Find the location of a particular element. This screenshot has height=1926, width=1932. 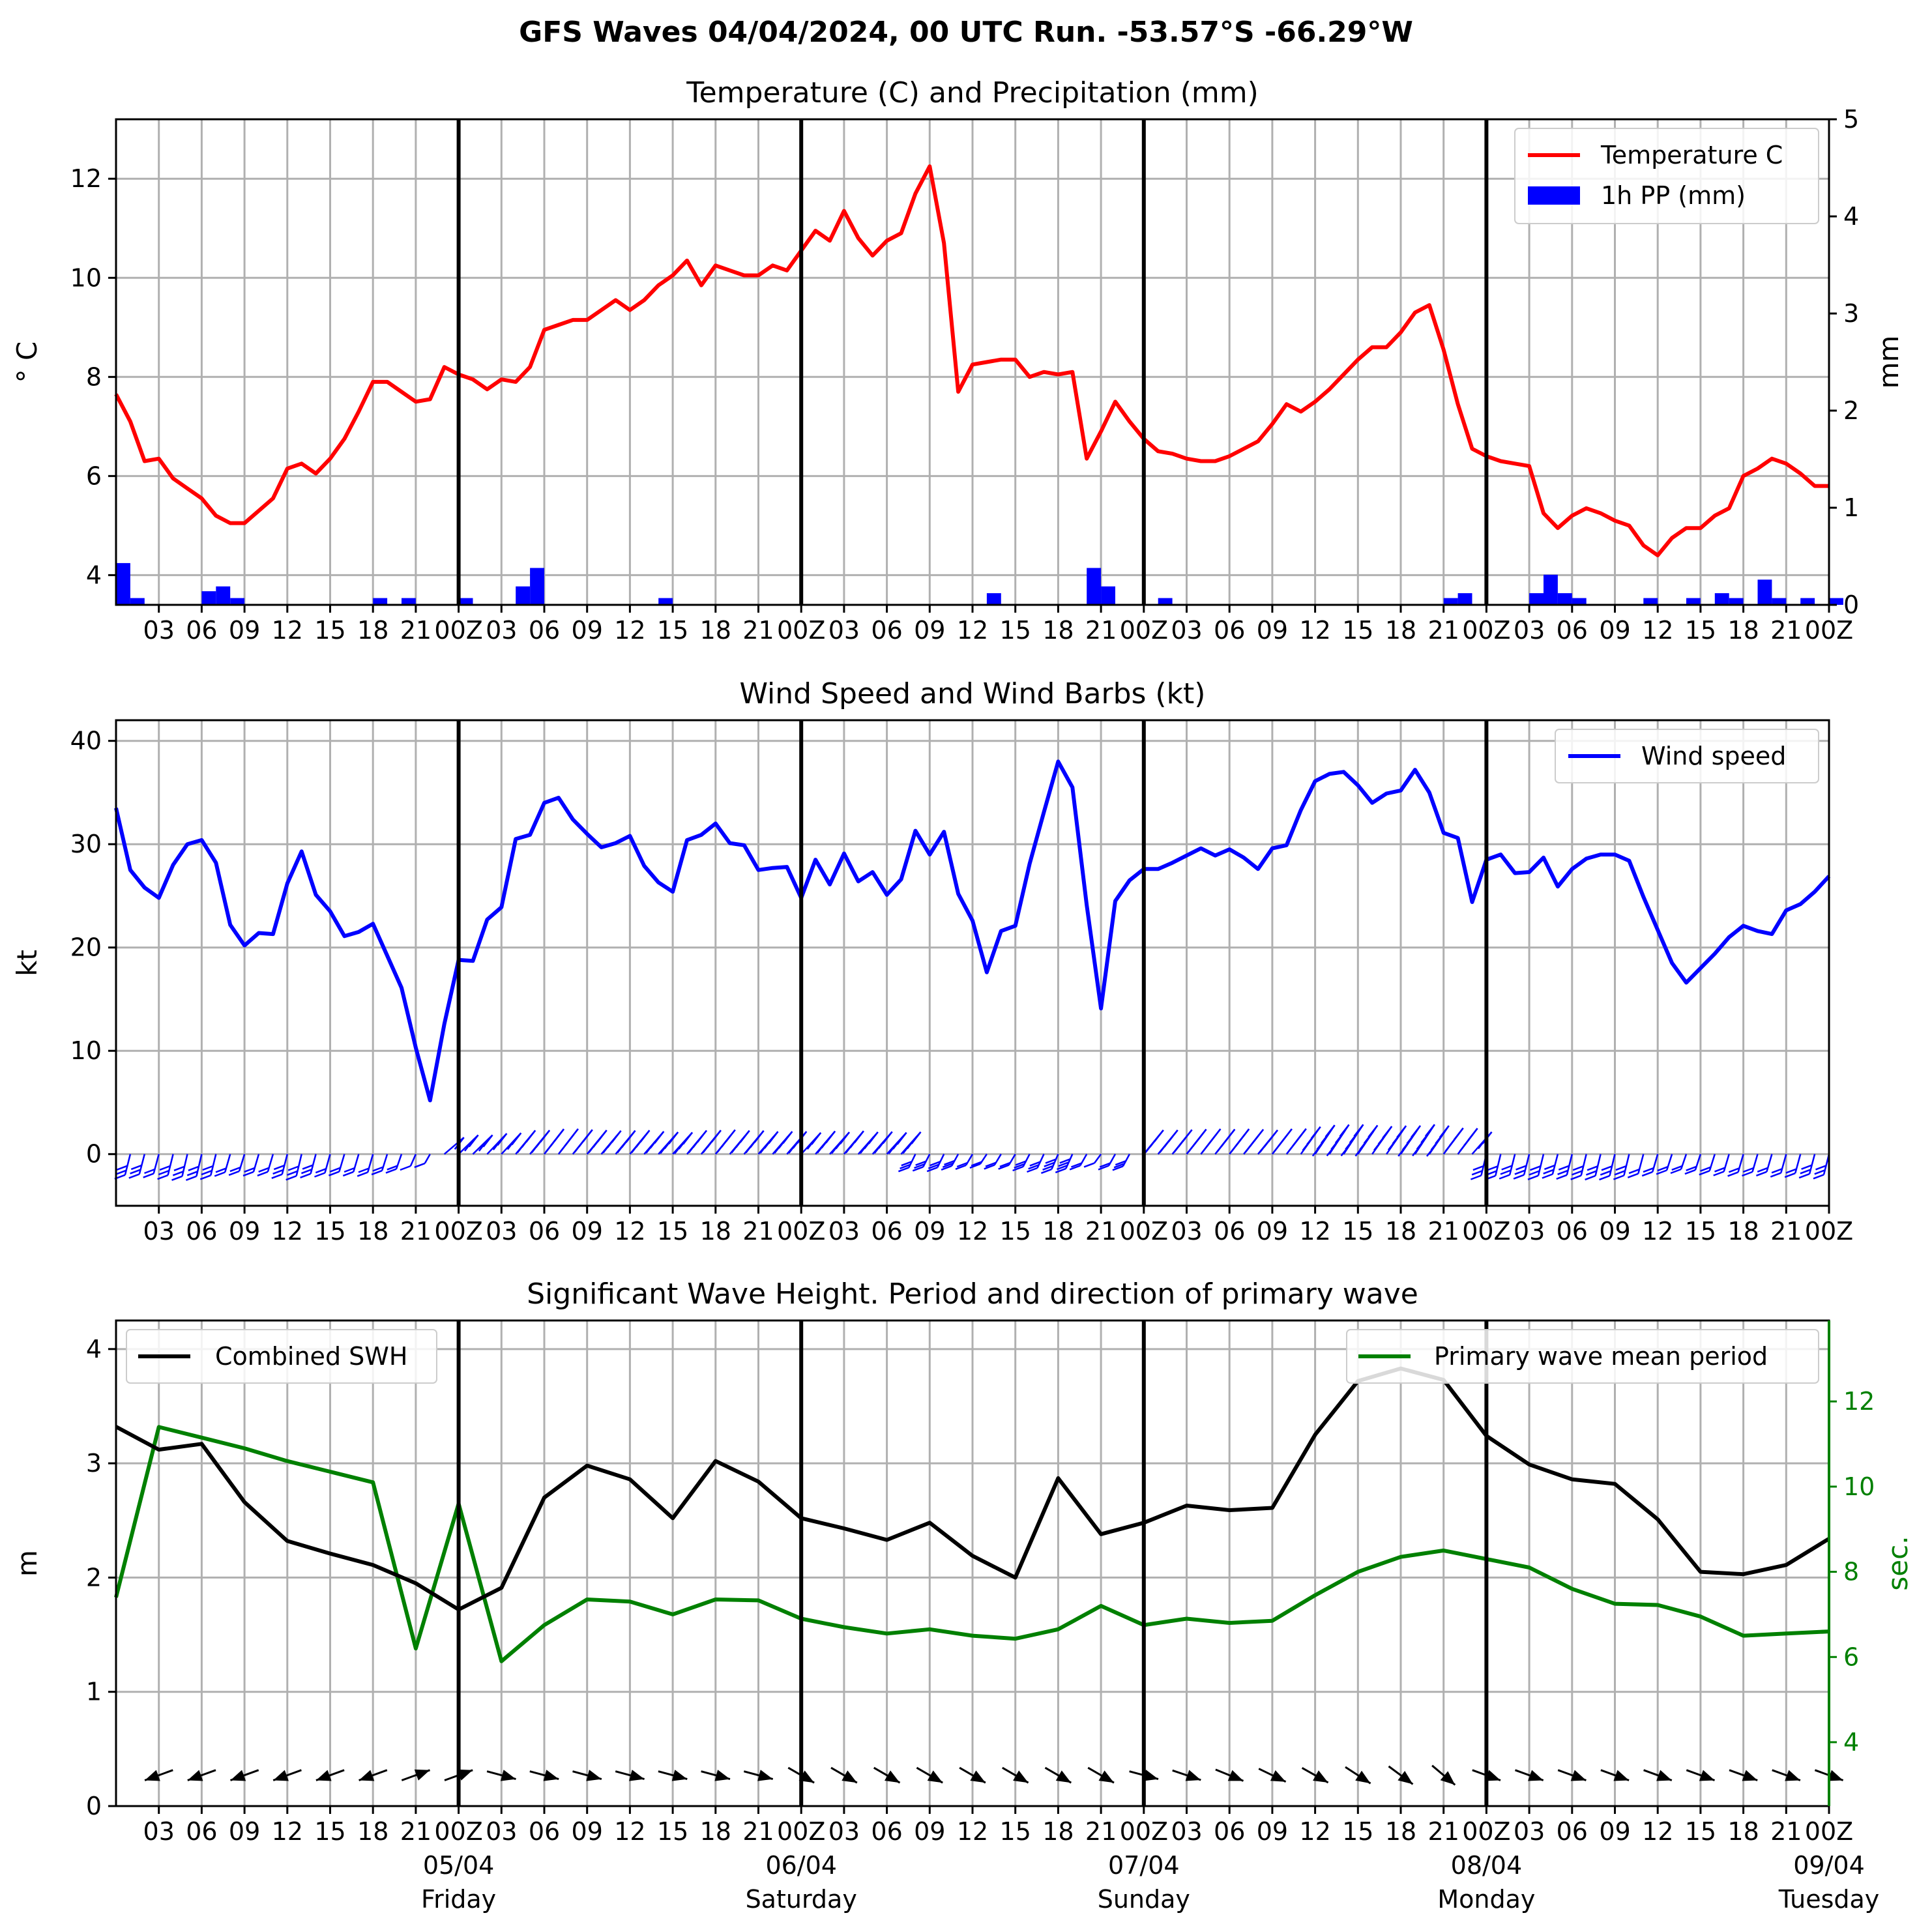

wave-period-line is located at coordinates (972, 1544).